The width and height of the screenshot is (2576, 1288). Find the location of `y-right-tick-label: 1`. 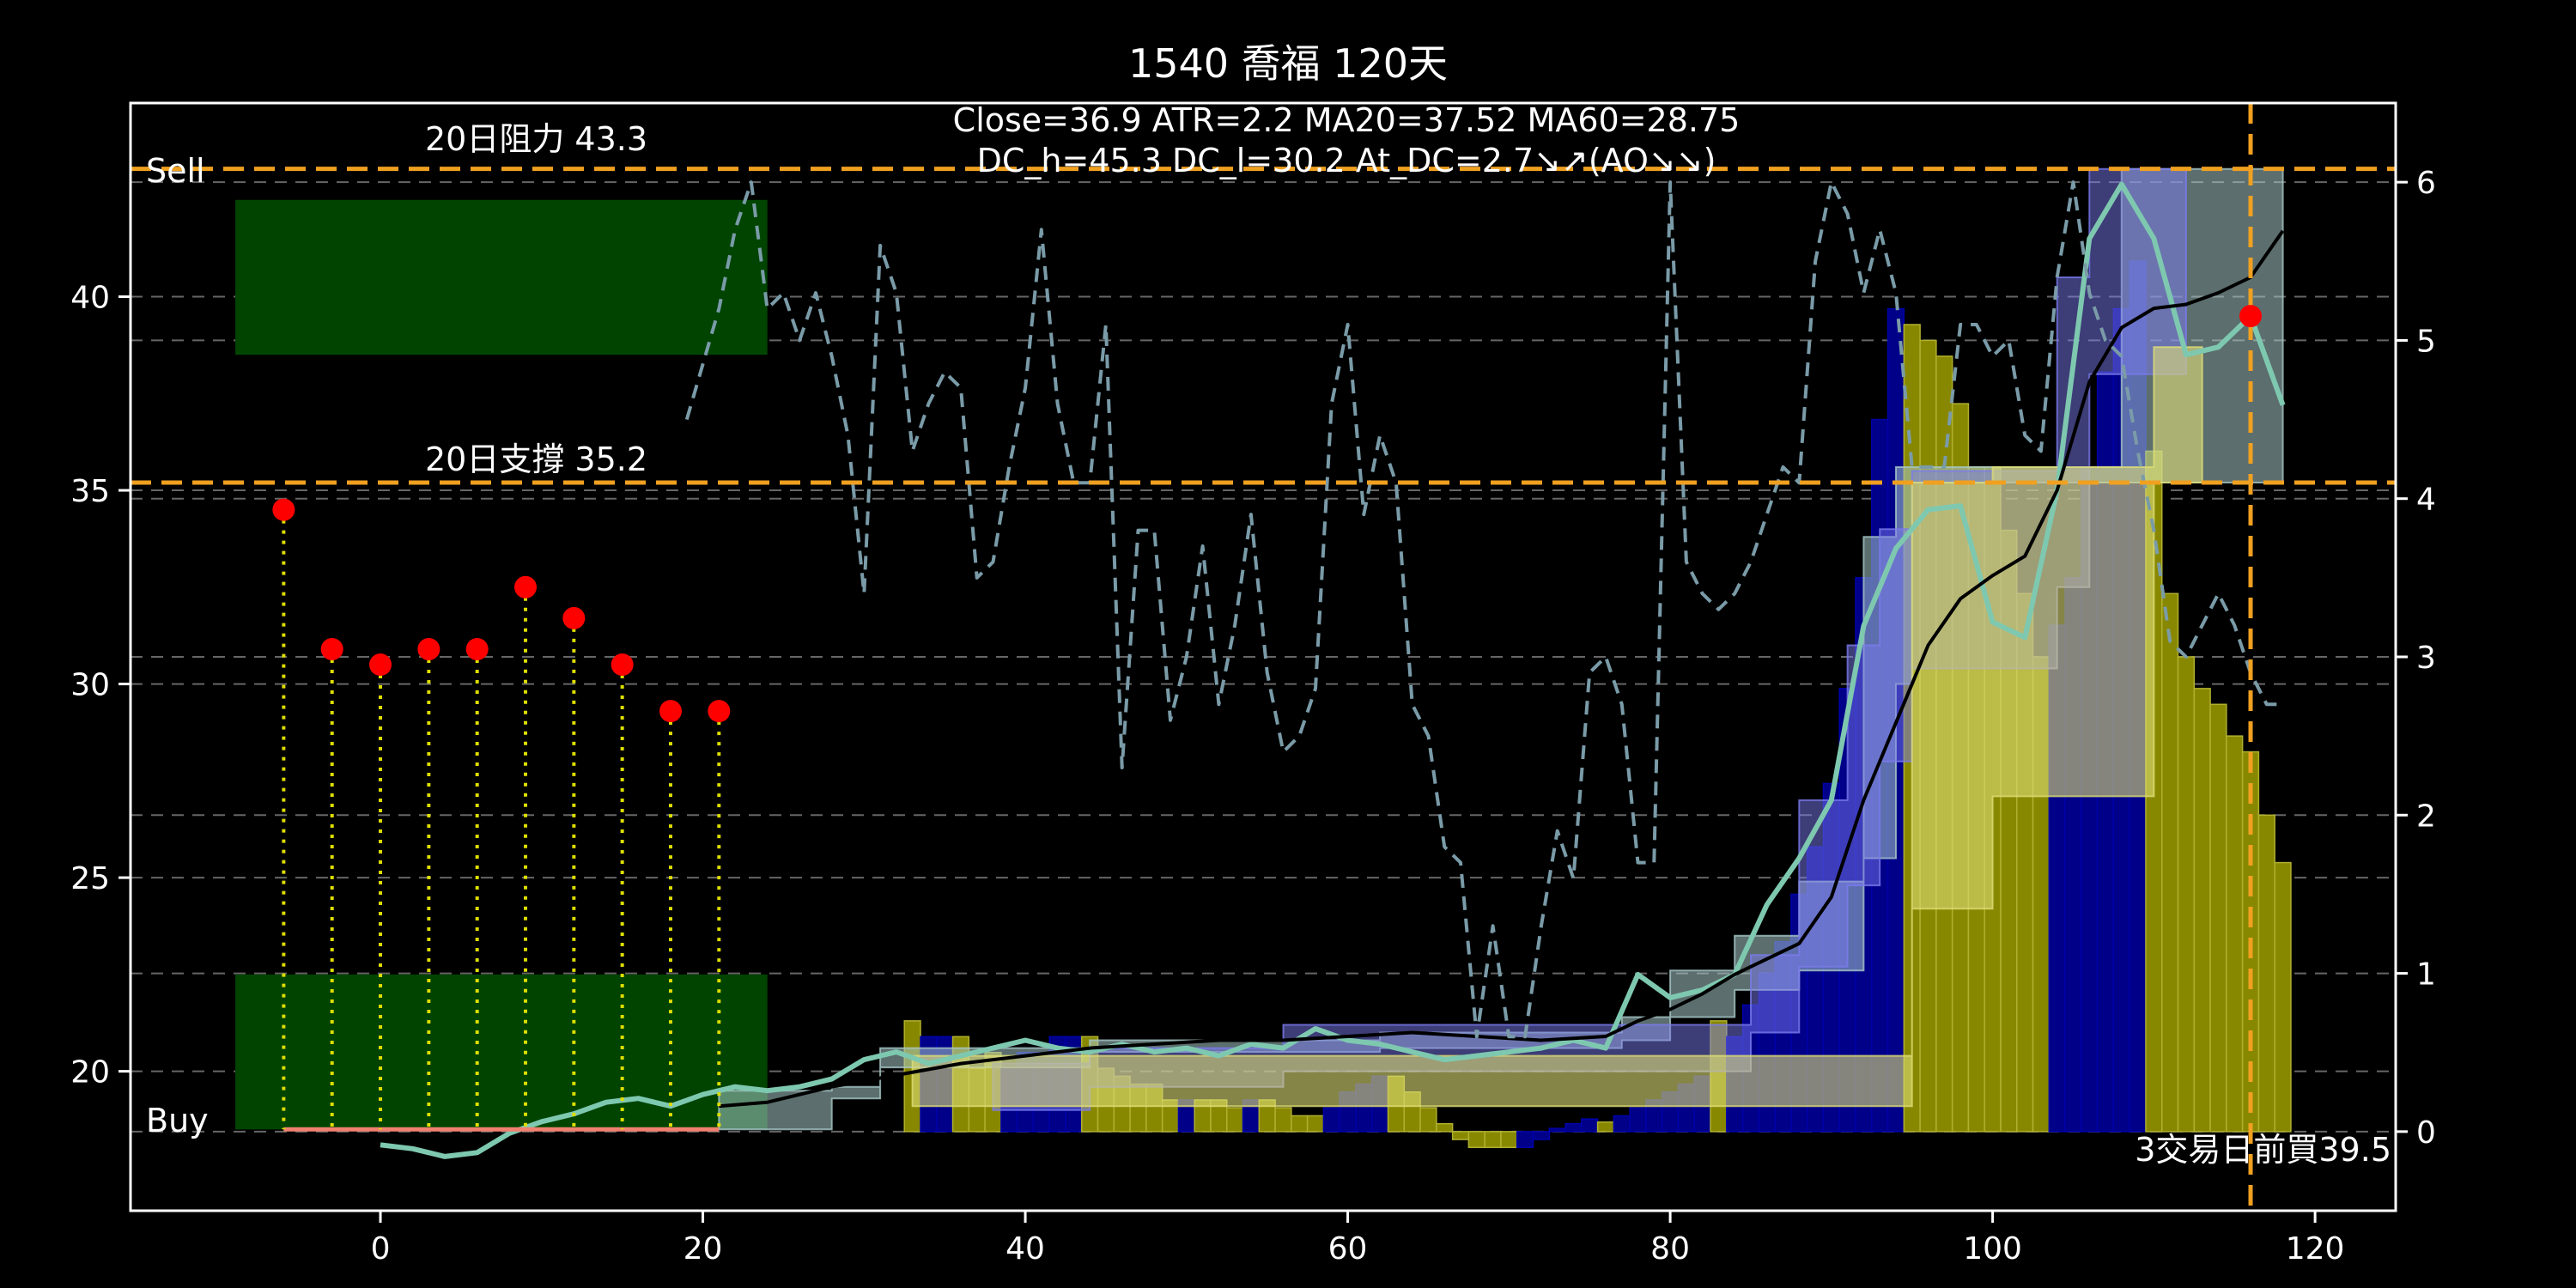

y-right-tick-label: 1 is located at coordinates (2426, 975).